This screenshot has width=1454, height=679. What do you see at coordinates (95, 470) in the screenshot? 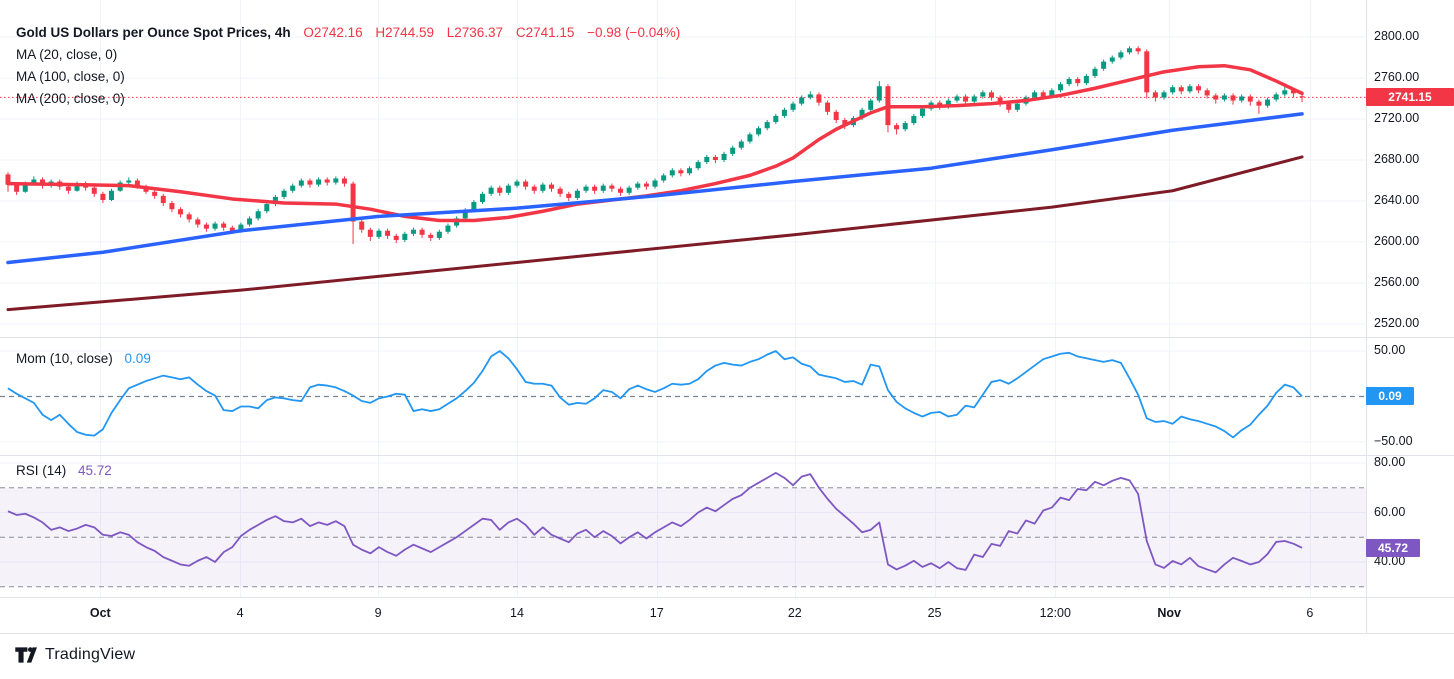
I see `rsi-value: 45.72` at bounding box center [95, 470].